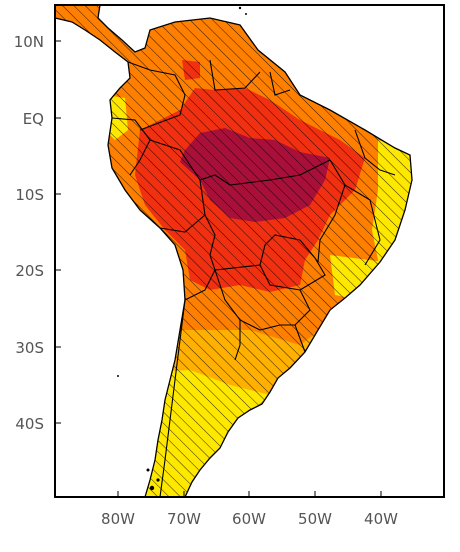 The height and width of the screenshot is (552, 460). Describe the element at coordinates (29, 271) in the screenshot. I see `lat-label-20s: 20S` at that location.